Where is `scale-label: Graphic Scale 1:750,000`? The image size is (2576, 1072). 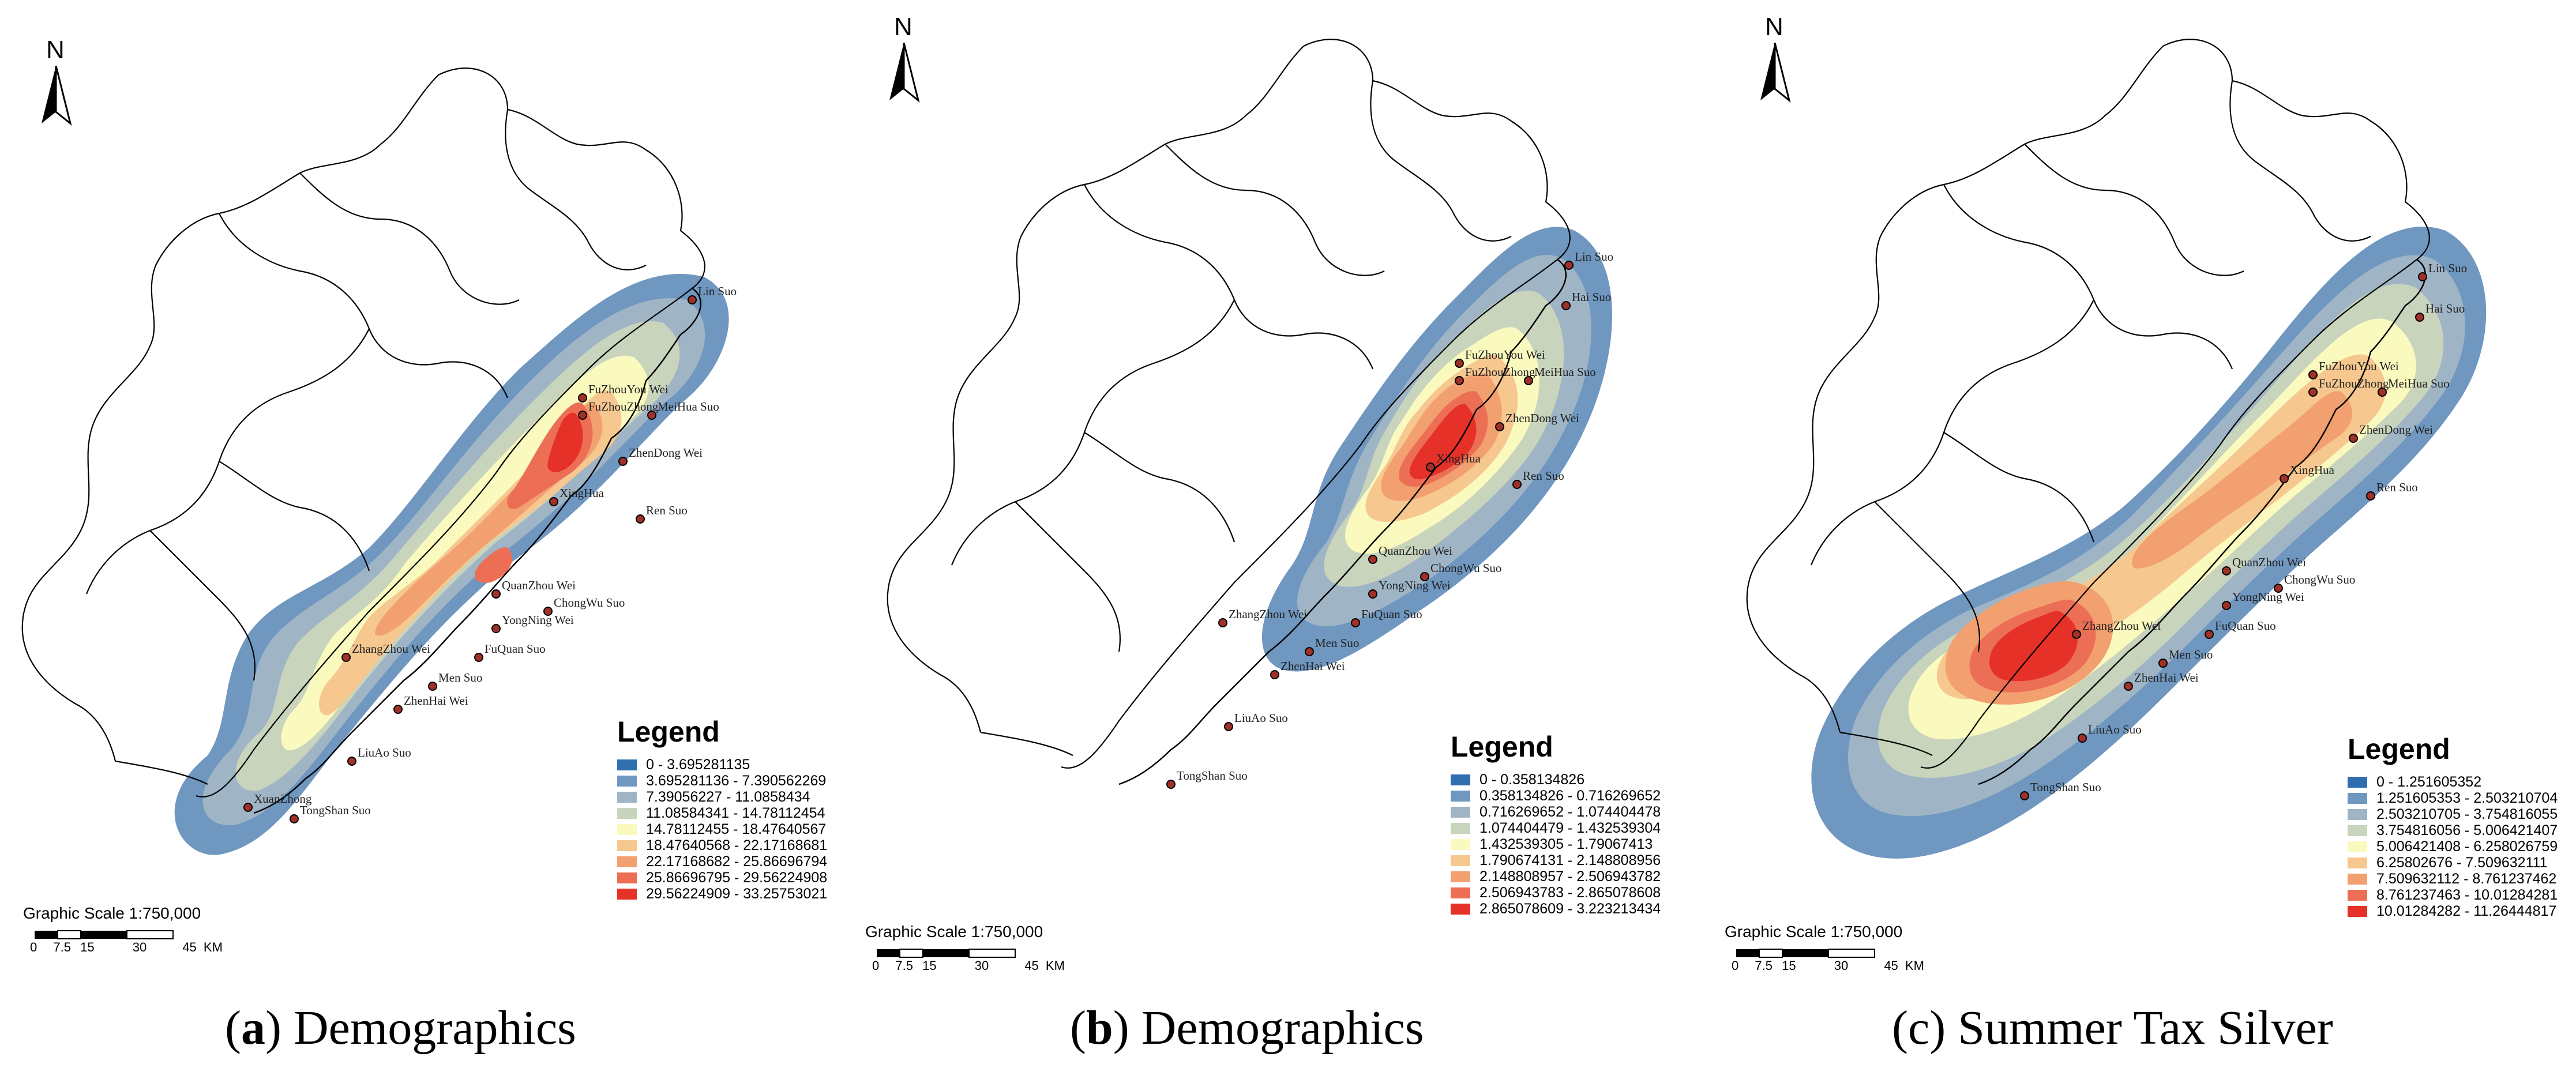 scale-label: Graphic Scale 1:750,000 is located at coordinates (954, 932).